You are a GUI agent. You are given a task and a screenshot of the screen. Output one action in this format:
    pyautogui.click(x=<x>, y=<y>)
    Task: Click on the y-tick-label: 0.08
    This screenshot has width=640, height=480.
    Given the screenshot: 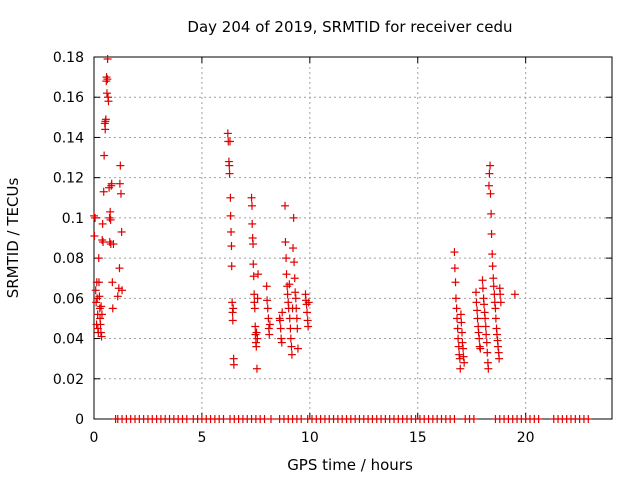 What is the action you would take?
    pyautogui.click(x=68, y=259)
    